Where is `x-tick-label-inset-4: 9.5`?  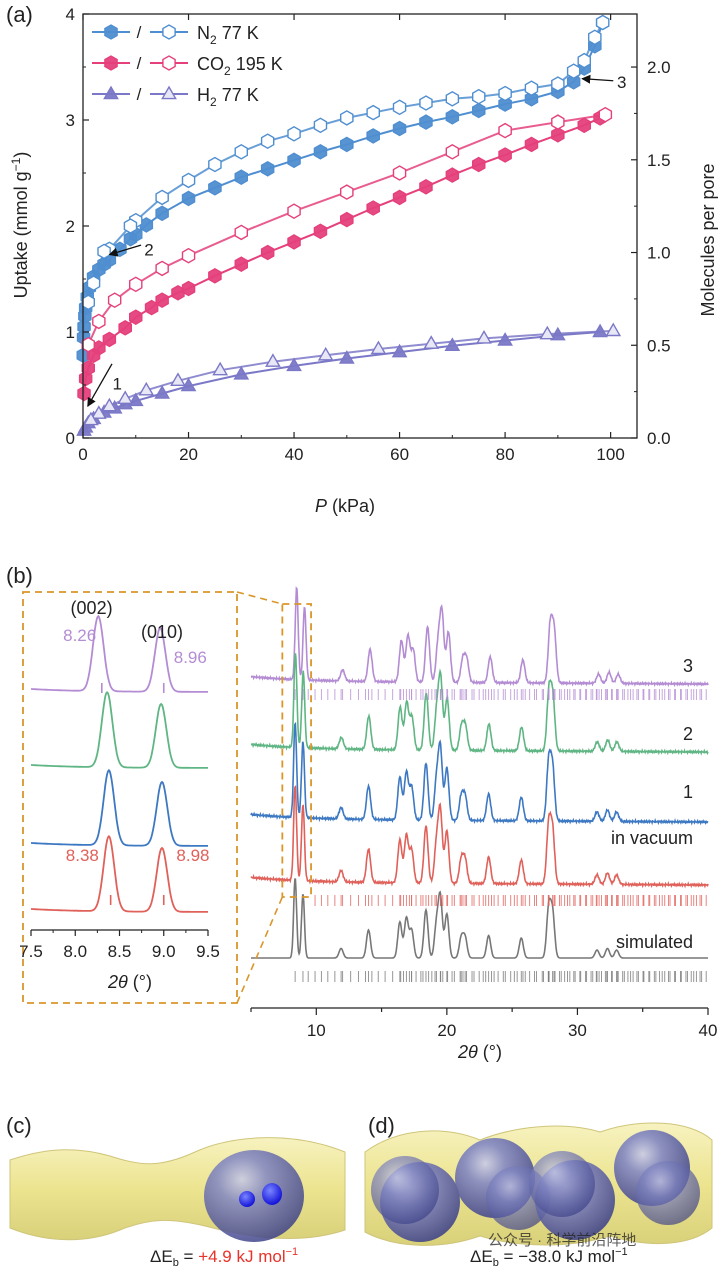 x-tick-label-inset-4: 9.5 is located at coordinates (208, 951).